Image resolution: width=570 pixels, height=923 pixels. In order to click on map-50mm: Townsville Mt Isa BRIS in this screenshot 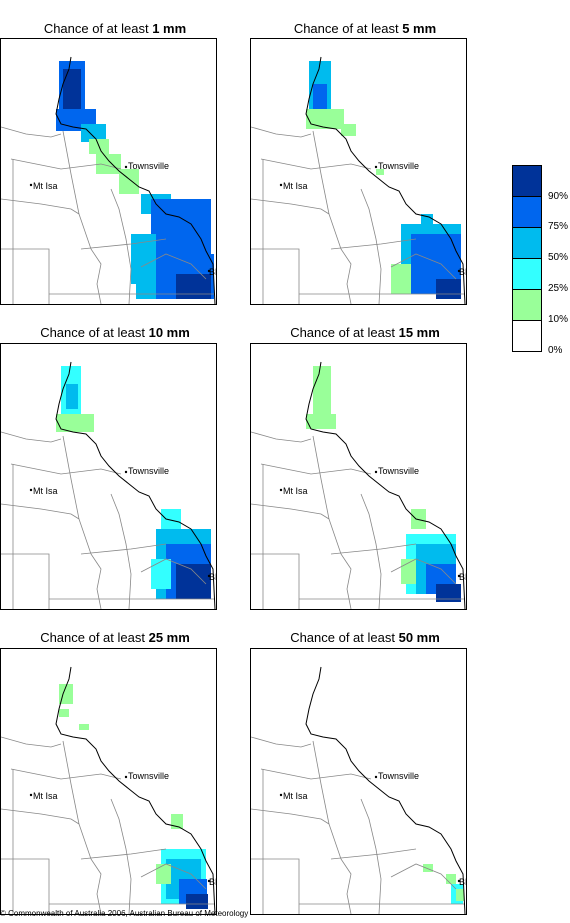, I will do `click(358, 781)`.